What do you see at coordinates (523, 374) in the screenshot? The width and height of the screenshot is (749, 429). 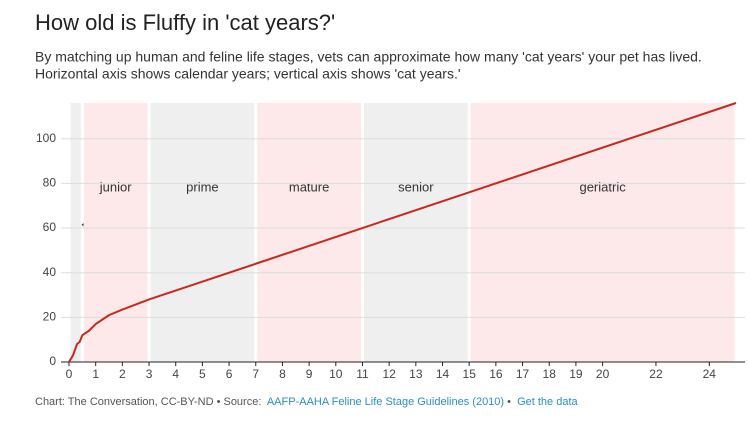 I see `x-tick-label: 17` at bounding box center [523, 374].